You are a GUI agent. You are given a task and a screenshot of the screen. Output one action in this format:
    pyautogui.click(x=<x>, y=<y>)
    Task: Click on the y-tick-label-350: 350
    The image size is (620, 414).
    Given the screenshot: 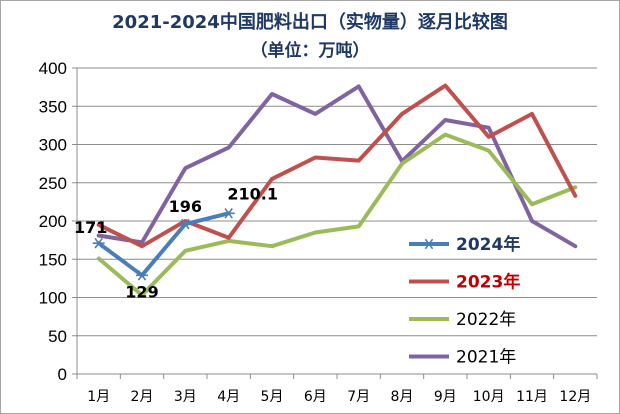 What is the action you would take?
    pyautogui.click(x=53, y=106)
    